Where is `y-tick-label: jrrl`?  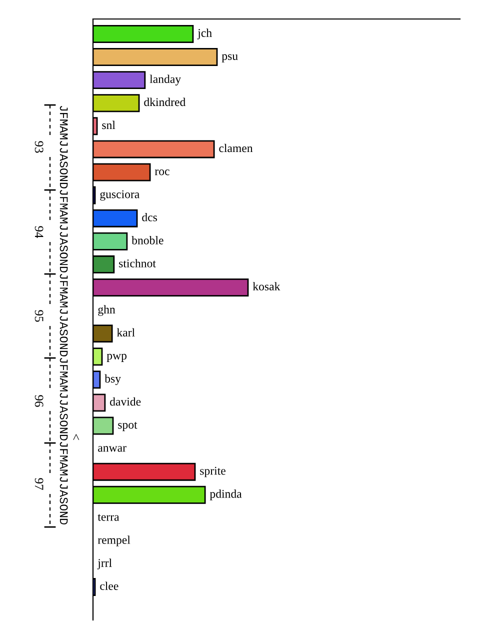 y-tick-label: jrrl is located at coordinates (104, 564).